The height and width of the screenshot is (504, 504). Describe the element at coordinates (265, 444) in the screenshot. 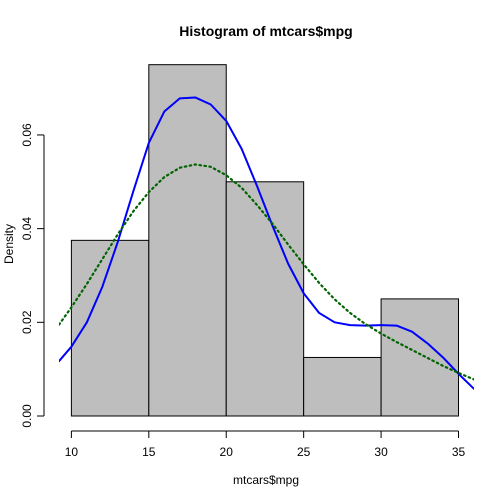

I see `x-axis: 10 15 20 25 30 35` at that location.